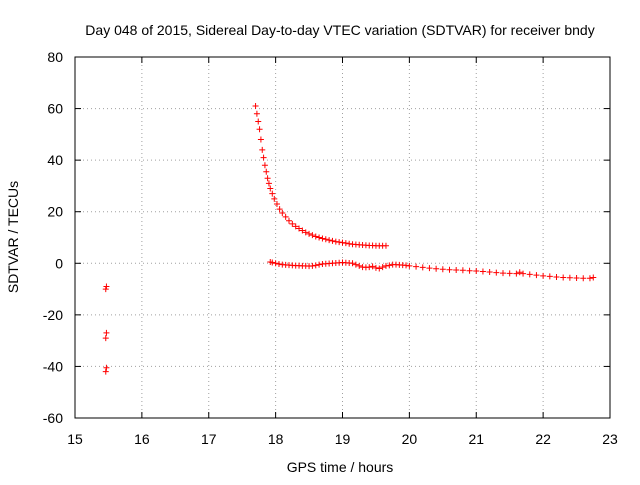 The image size is (640, 485). Describe the element at coordinates (53, 418) in the screenshot. I see `y-tick-label: -60` at that location.